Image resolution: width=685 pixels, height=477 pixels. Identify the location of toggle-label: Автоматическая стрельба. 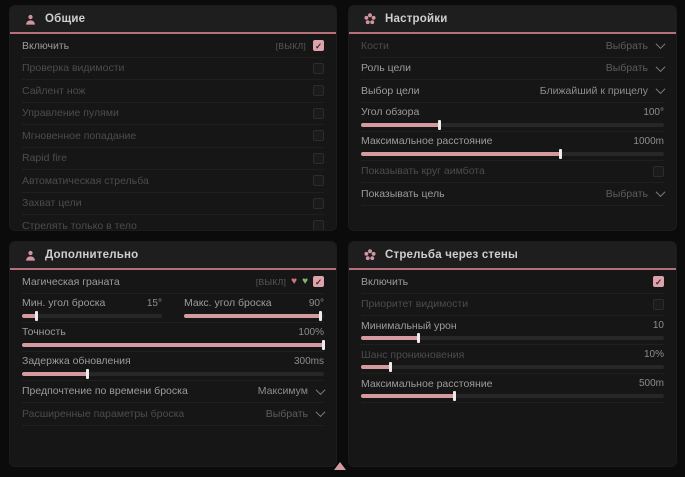
(85, 180).